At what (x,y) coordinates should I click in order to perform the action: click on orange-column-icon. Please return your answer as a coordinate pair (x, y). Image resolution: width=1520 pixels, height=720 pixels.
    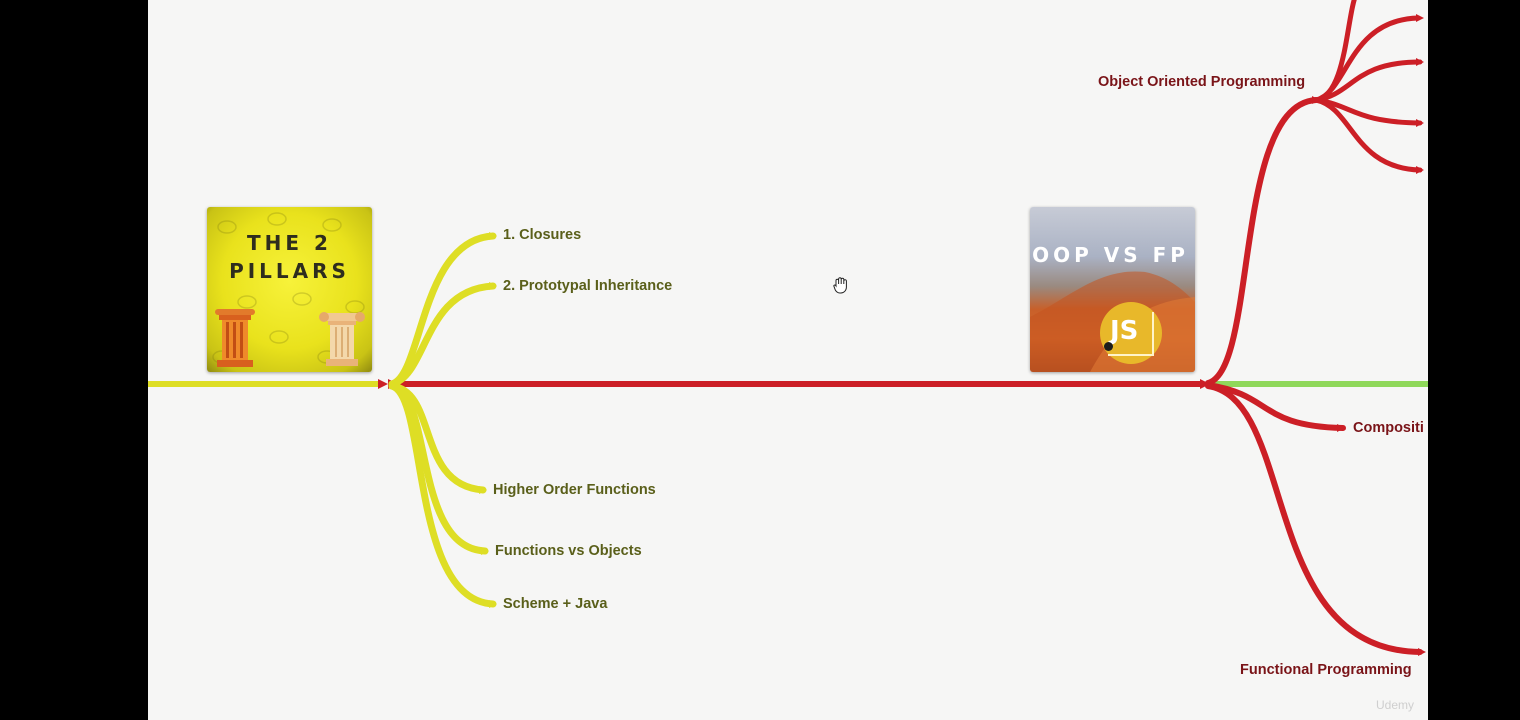
    Looking at the image, I should click on (235, 338).